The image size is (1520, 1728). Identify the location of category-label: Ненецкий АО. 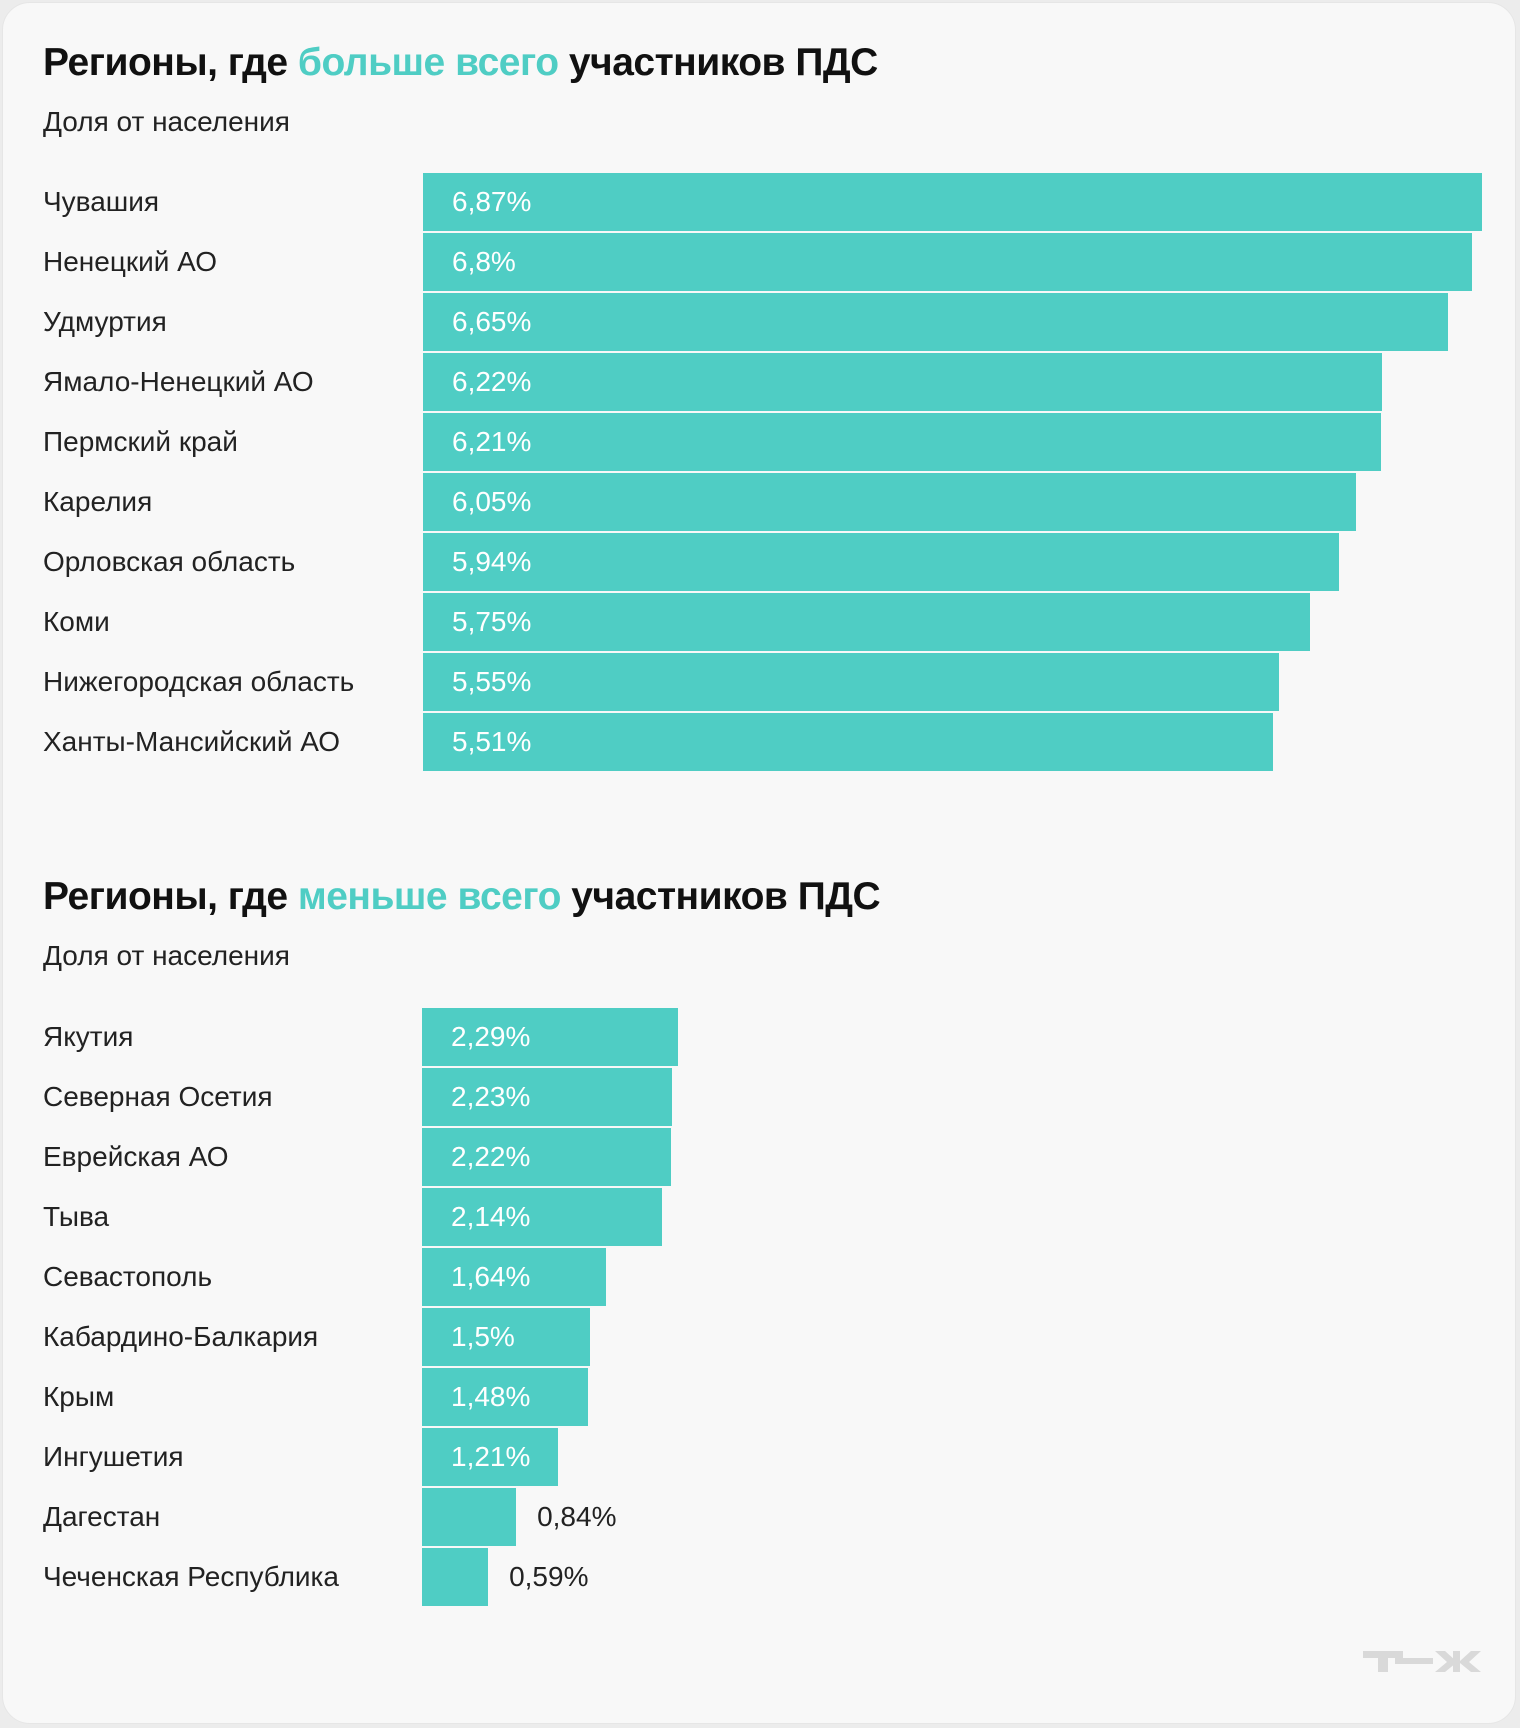
(130, 261).